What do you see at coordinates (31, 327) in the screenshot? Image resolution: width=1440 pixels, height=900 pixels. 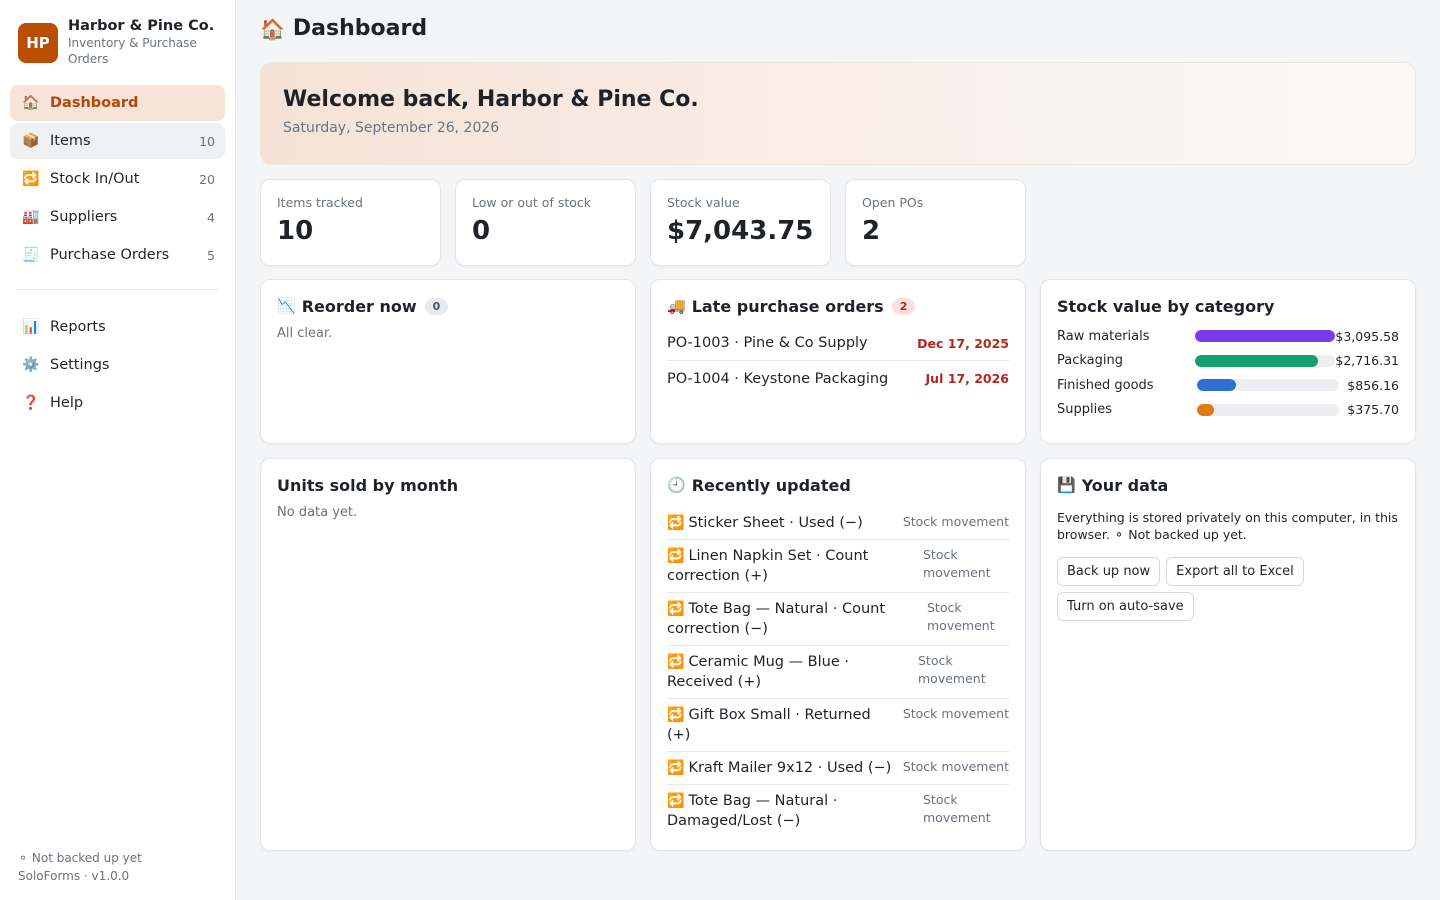 I see `bar-chart-icon: 📊` at bounding box center [31, 327].